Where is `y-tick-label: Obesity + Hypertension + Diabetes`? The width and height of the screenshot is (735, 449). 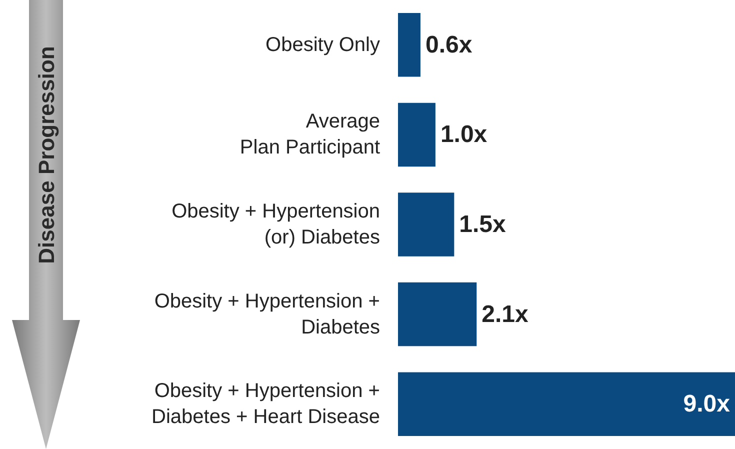 y-tick-label: Obesity + Hypertension + Diabetes is located at coordinates (267, 314).